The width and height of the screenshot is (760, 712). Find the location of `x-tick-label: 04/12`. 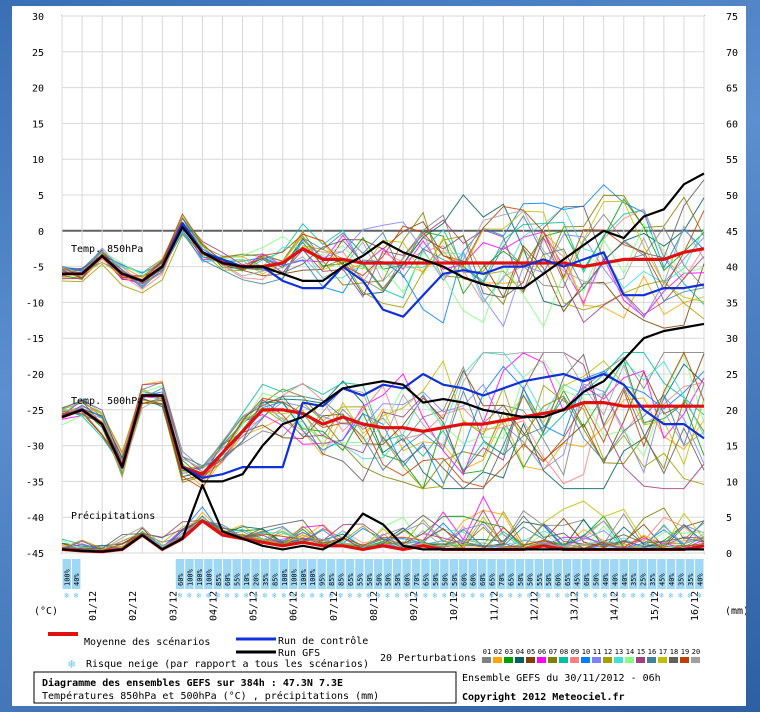

x-tick-label: 04/12 is located at coordinates (213, 606).